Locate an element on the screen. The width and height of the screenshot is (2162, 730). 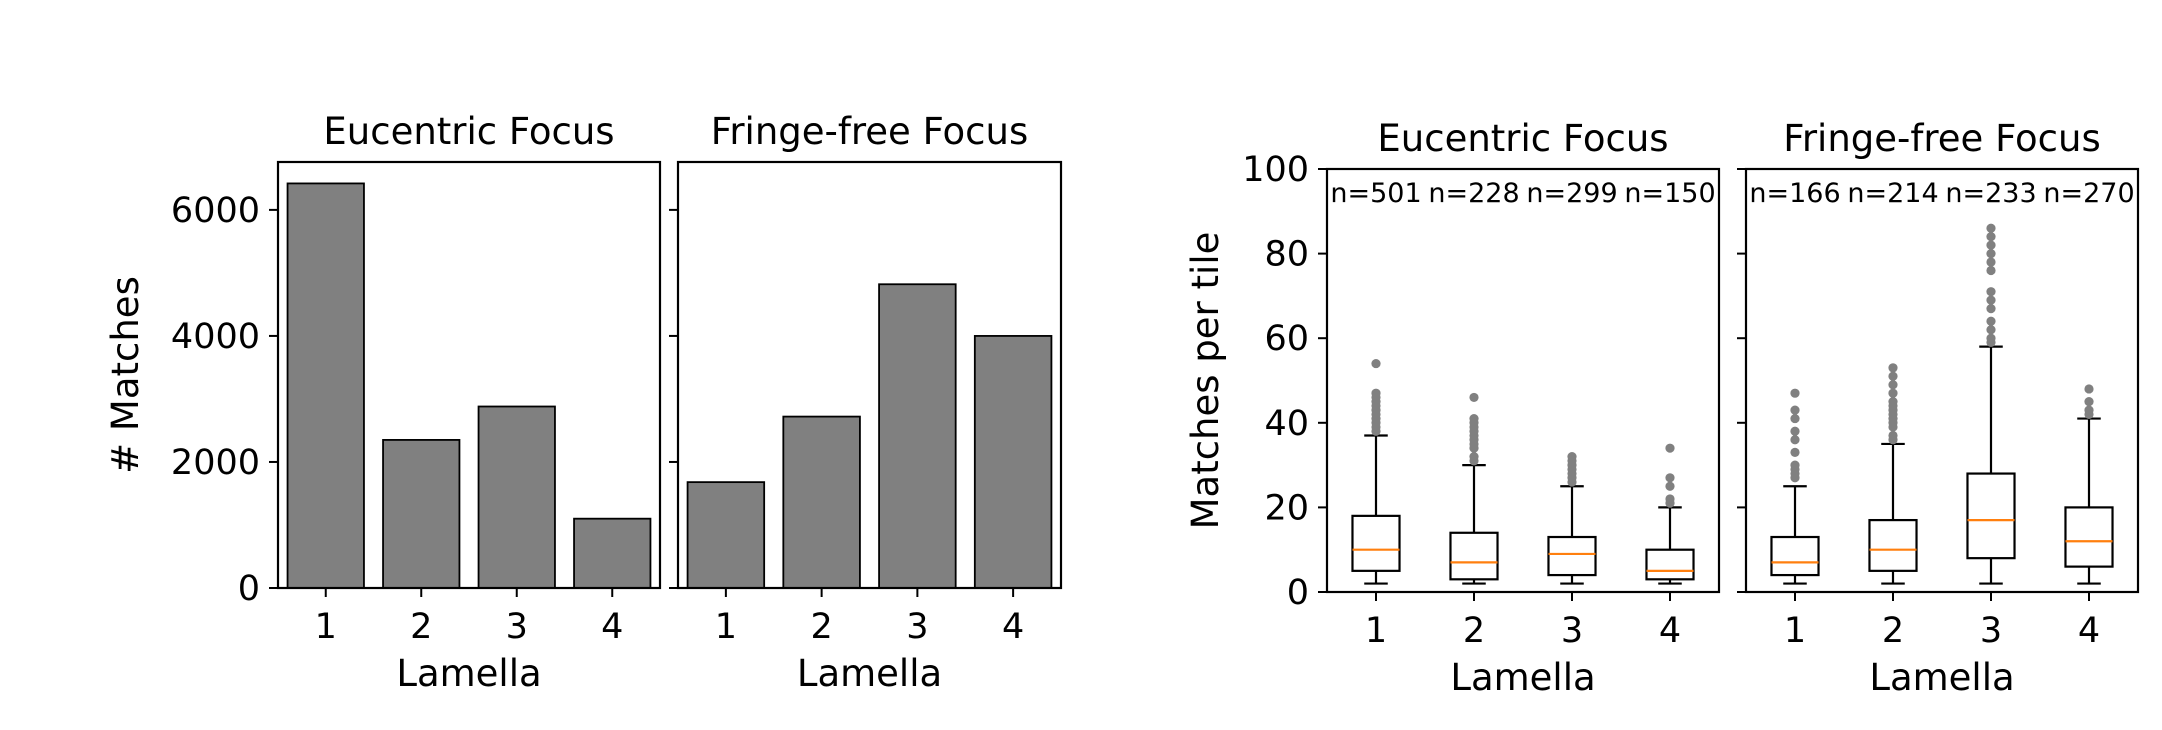
y-tick-label: 40 is located at coordinates (1286, 424).